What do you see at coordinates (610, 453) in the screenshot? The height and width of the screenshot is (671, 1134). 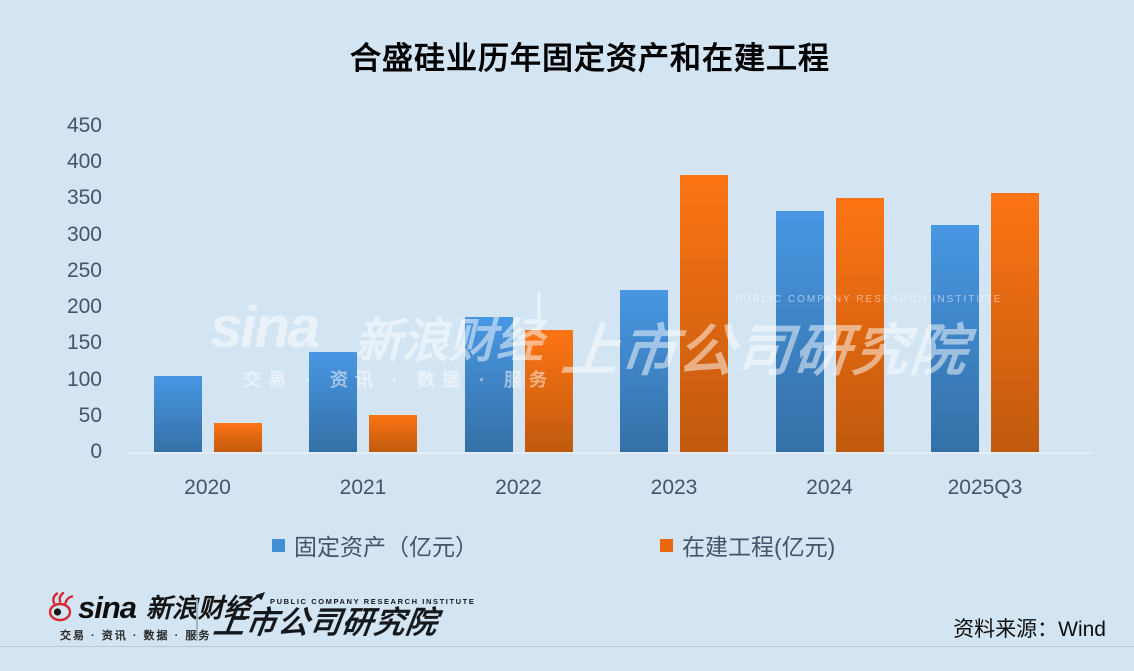 I see `x-axis-line` at bounding box center [610, 453].